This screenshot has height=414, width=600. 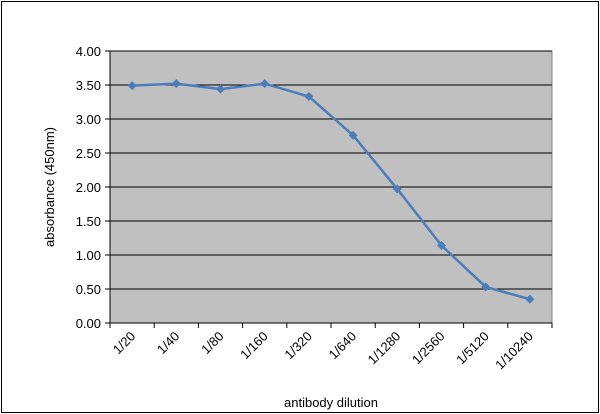 What do you see at coordinates (343, 346) in the screenshot?
I see `x-tick-label: 1/640` at bounding box center [343, 346].